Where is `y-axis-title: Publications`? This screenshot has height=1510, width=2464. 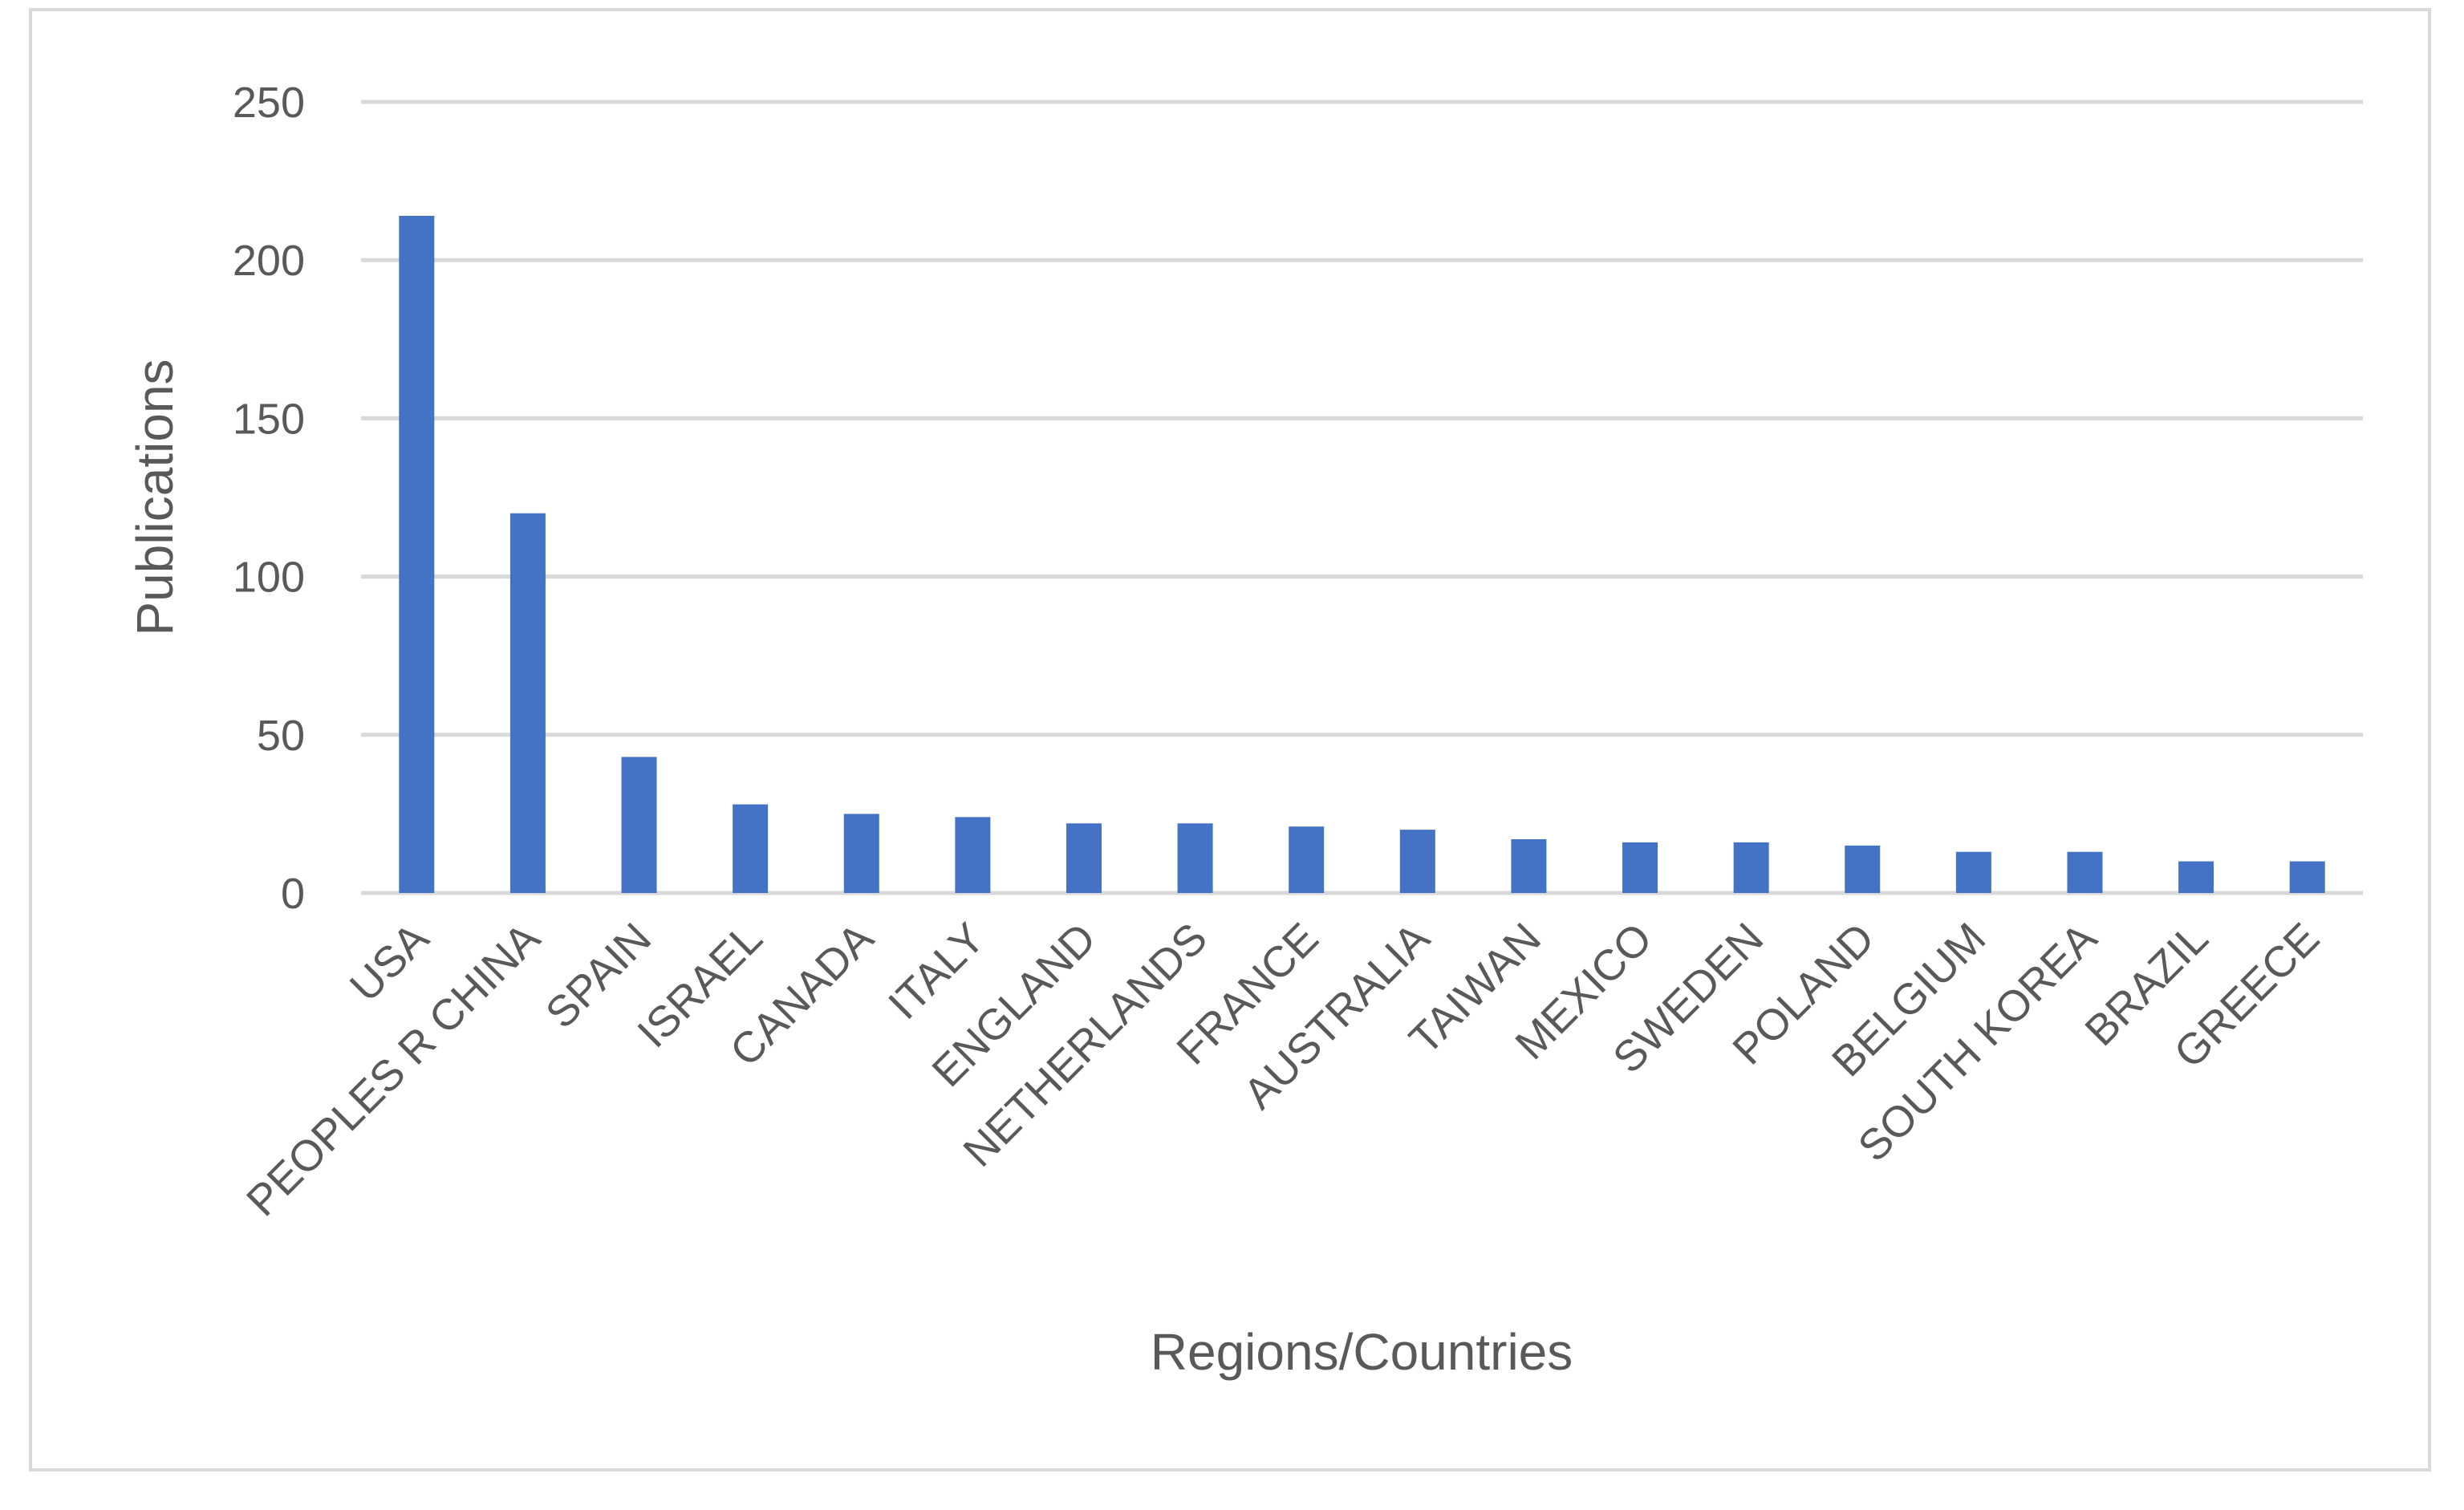
y-axis-title: Publications is located at coordinates (155, 497).